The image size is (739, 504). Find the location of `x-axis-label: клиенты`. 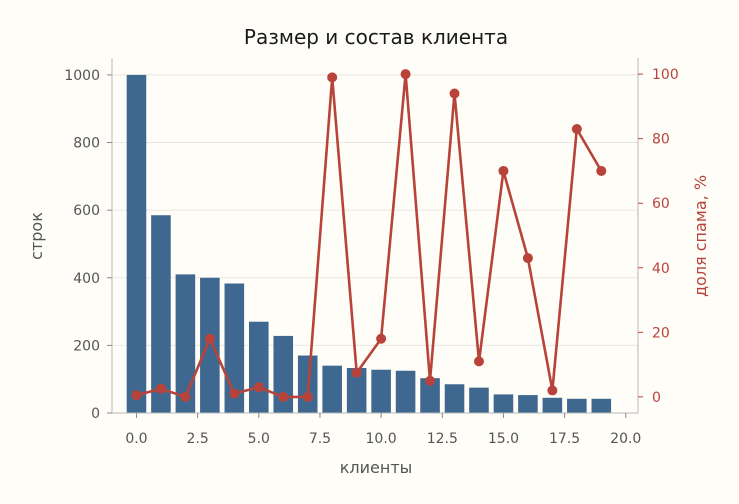

x-axis-label: клиенты is located at coordinates (376, 467).